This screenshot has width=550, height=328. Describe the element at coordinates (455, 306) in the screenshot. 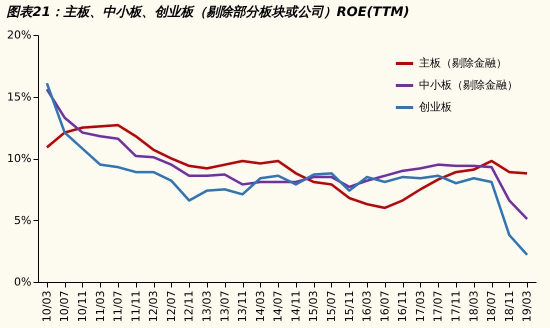

I see `x-tick-label: 17/11` at that location.